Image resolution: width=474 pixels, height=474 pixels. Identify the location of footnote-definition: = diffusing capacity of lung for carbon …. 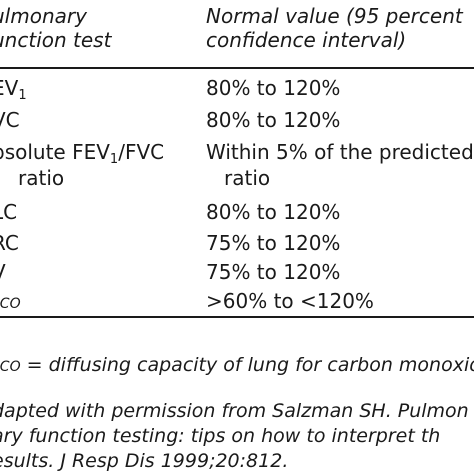
(247, 365).